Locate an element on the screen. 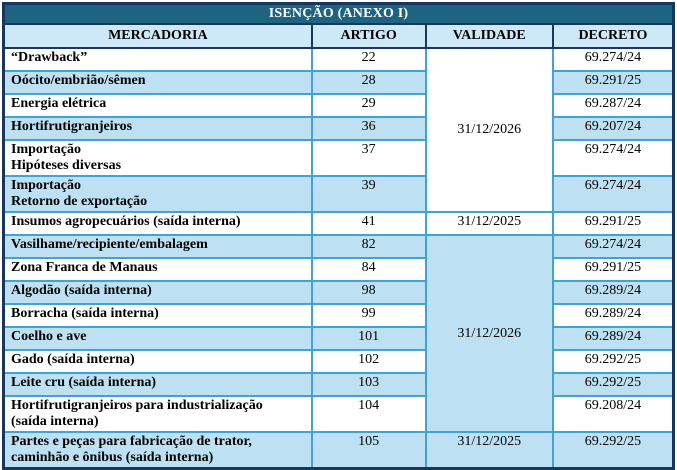 The image size is (677, 470). artigo-cell: 22 is located at coordinates (368, 59).